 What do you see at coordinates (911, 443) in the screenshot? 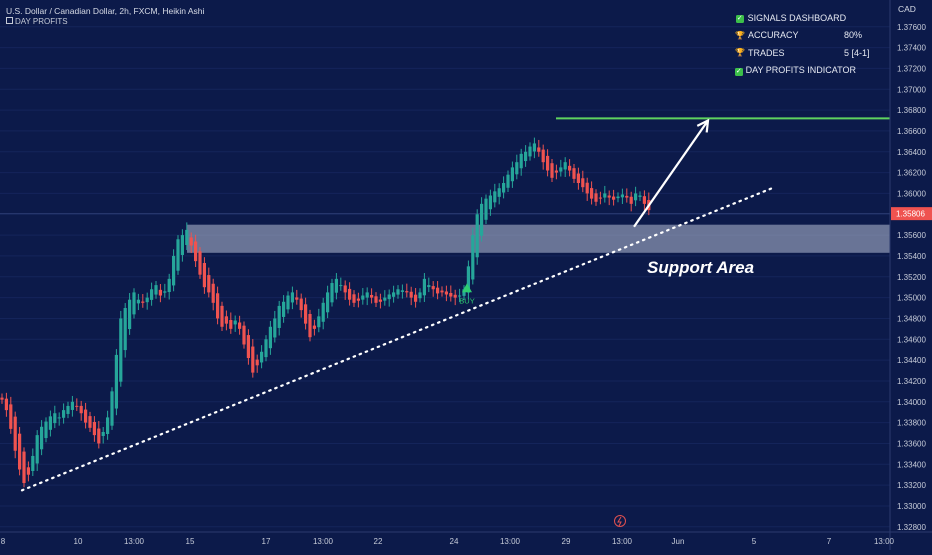
I see `price-tick-label: 1.33600` at bounding box center [911, 443].